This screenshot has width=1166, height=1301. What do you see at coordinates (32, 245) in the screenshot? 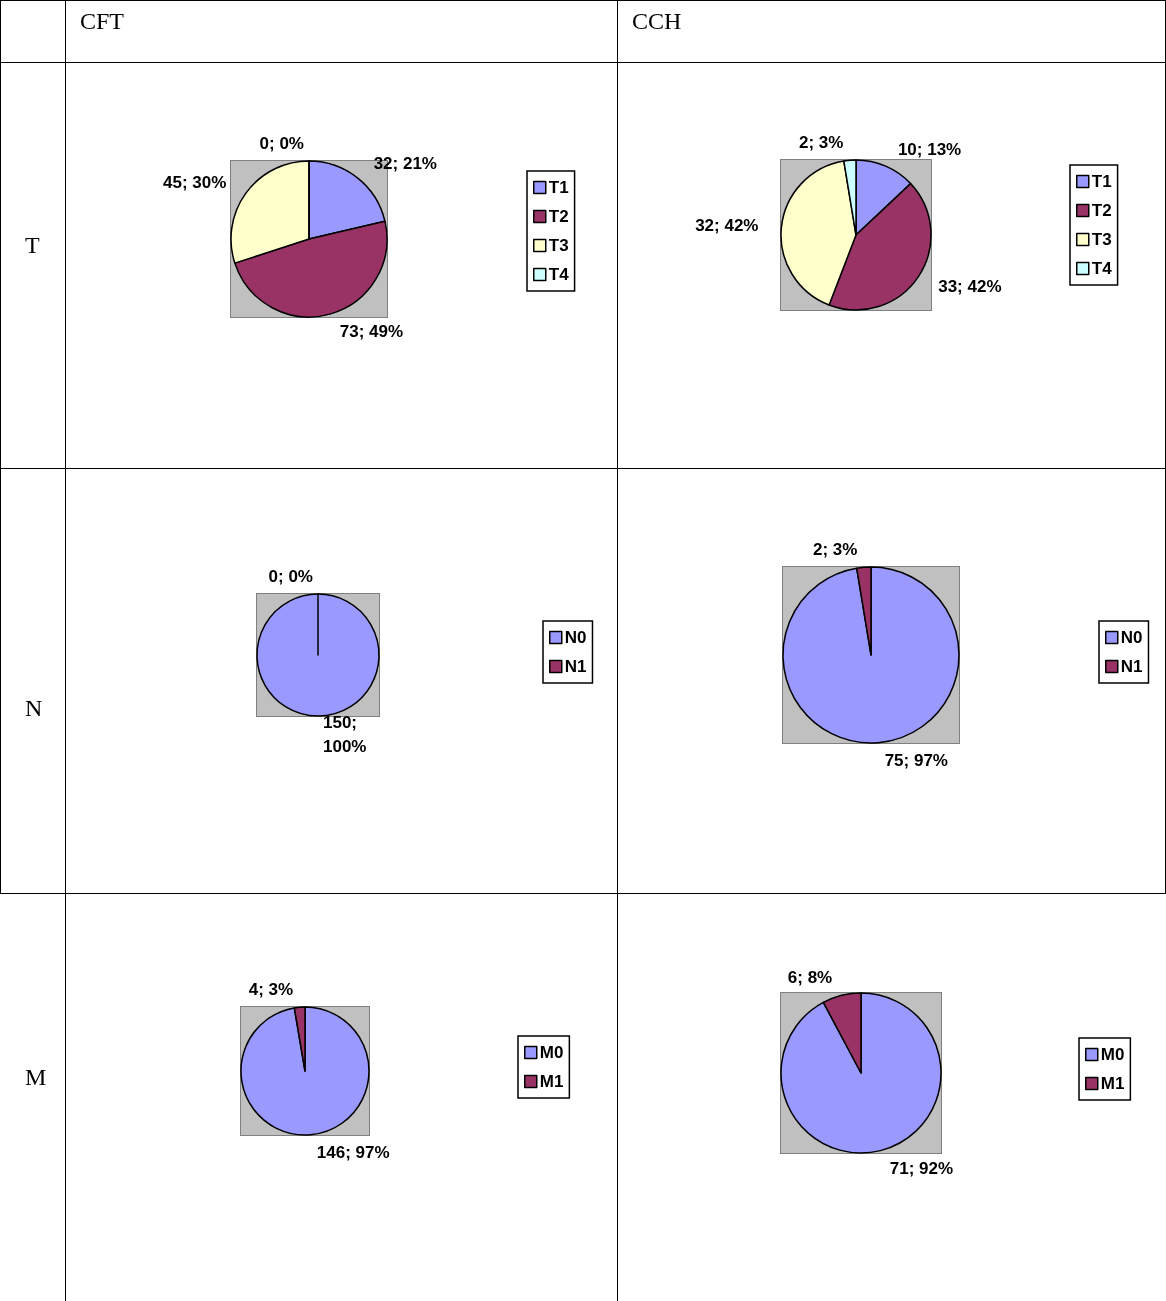
I see `text: T` at bounding box center [32, 245].